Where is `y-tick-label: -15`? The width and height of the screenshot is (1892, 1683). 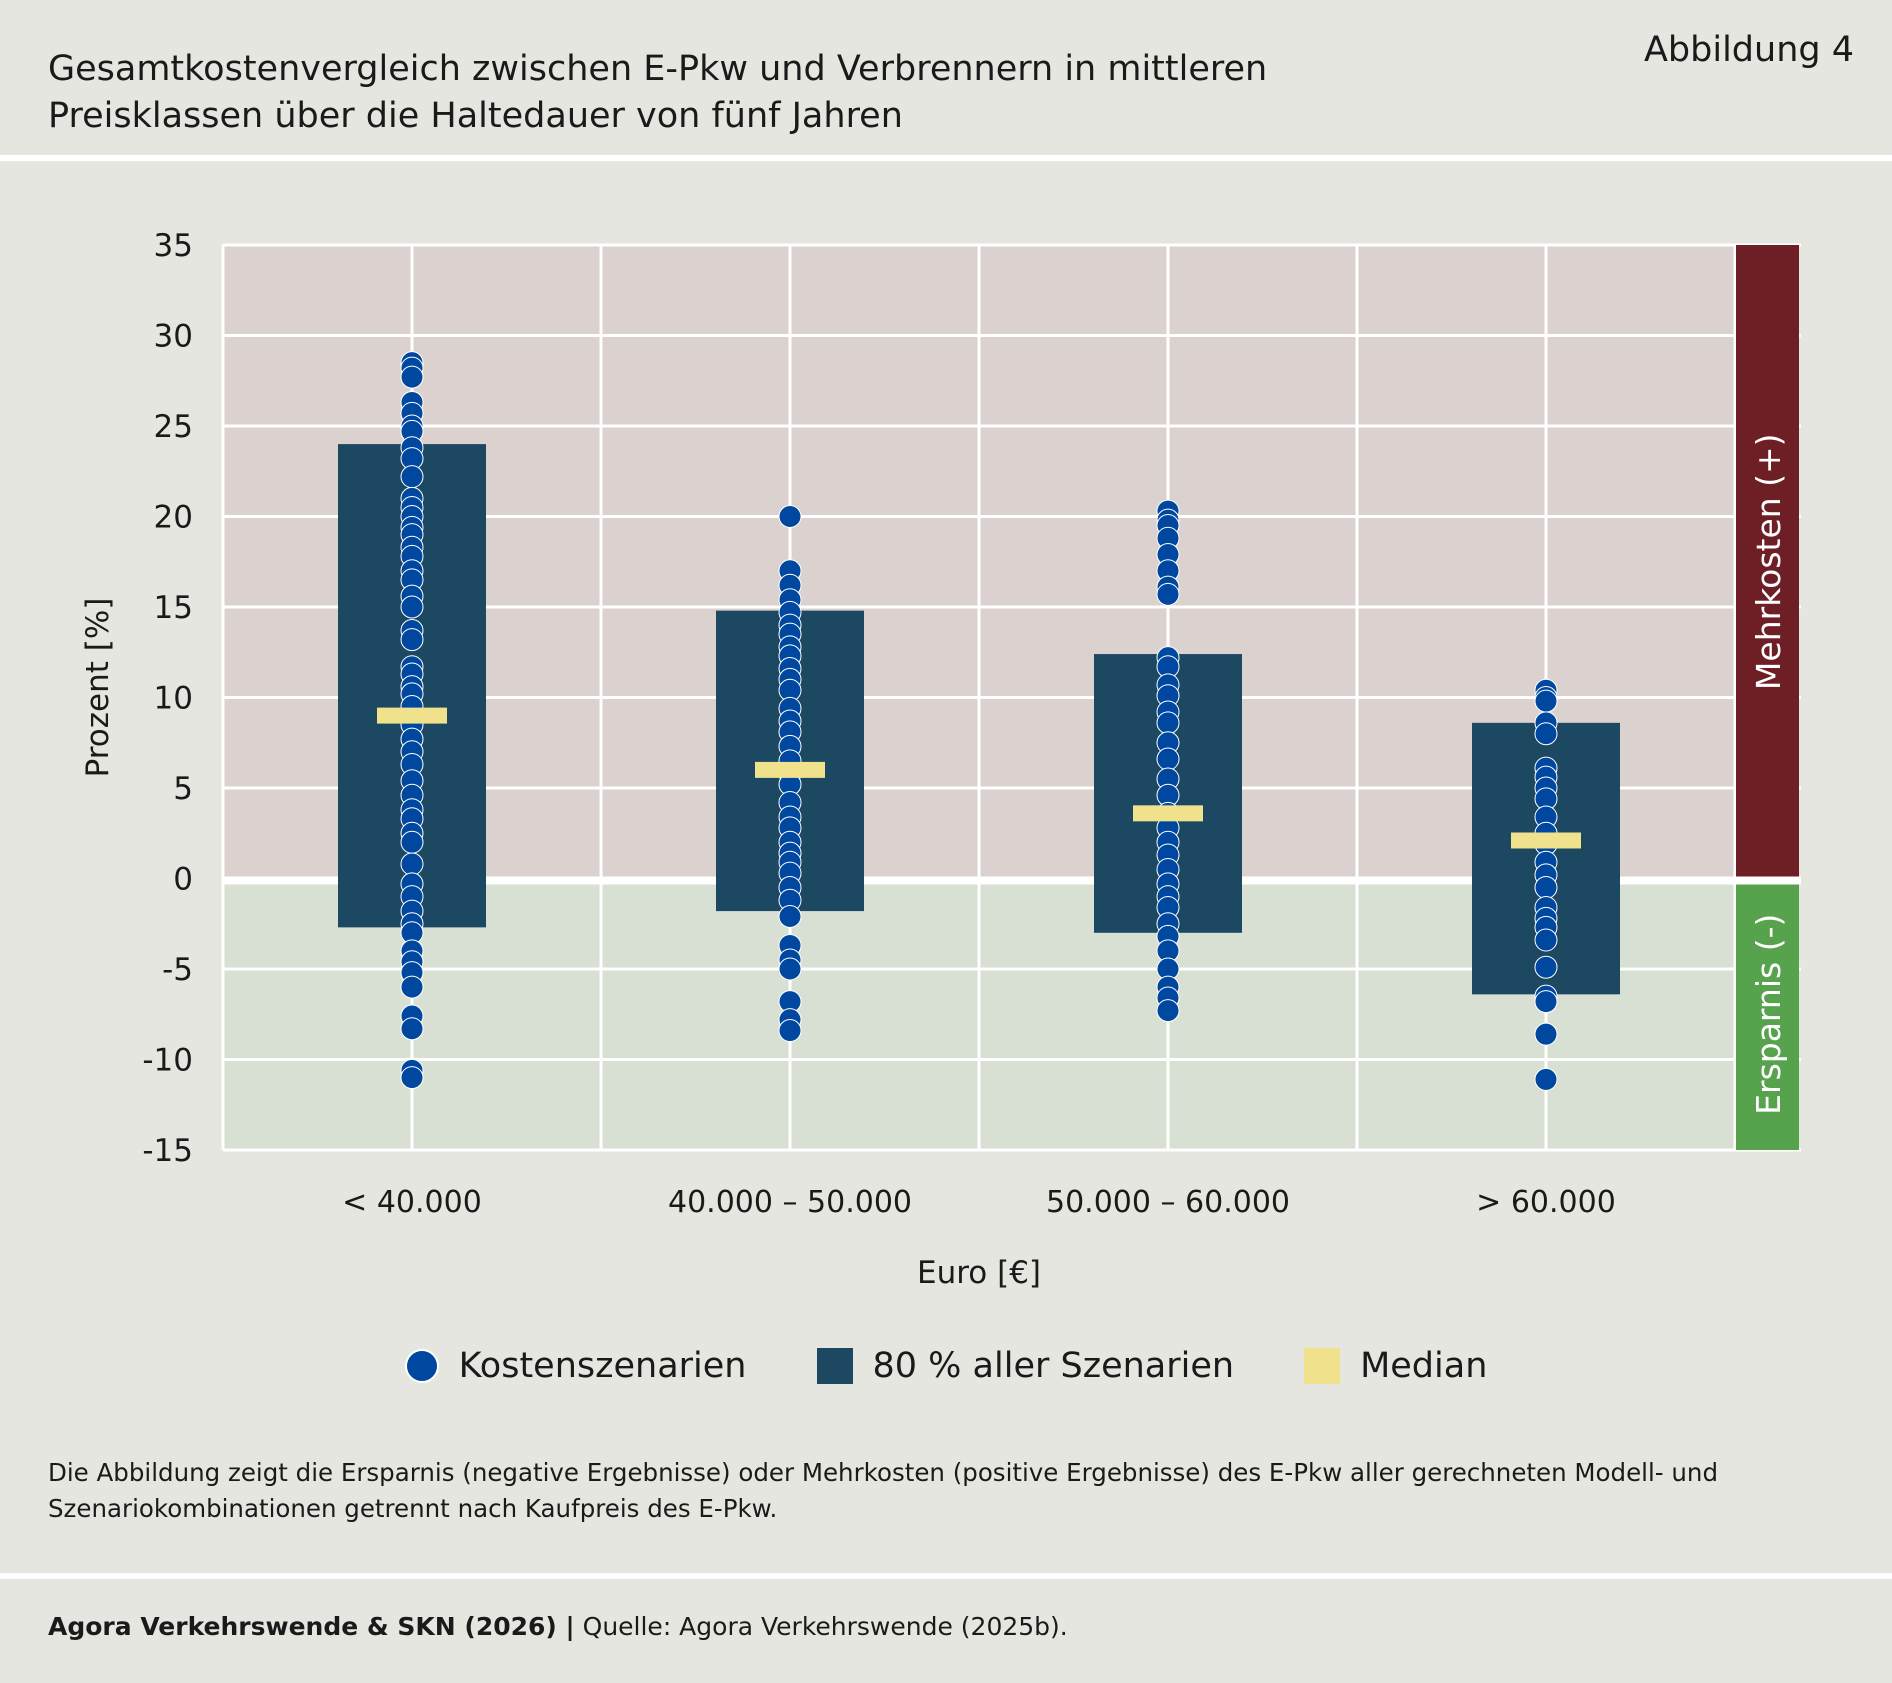 y-tick-label: -15 is located at coordinates (167, 1151).